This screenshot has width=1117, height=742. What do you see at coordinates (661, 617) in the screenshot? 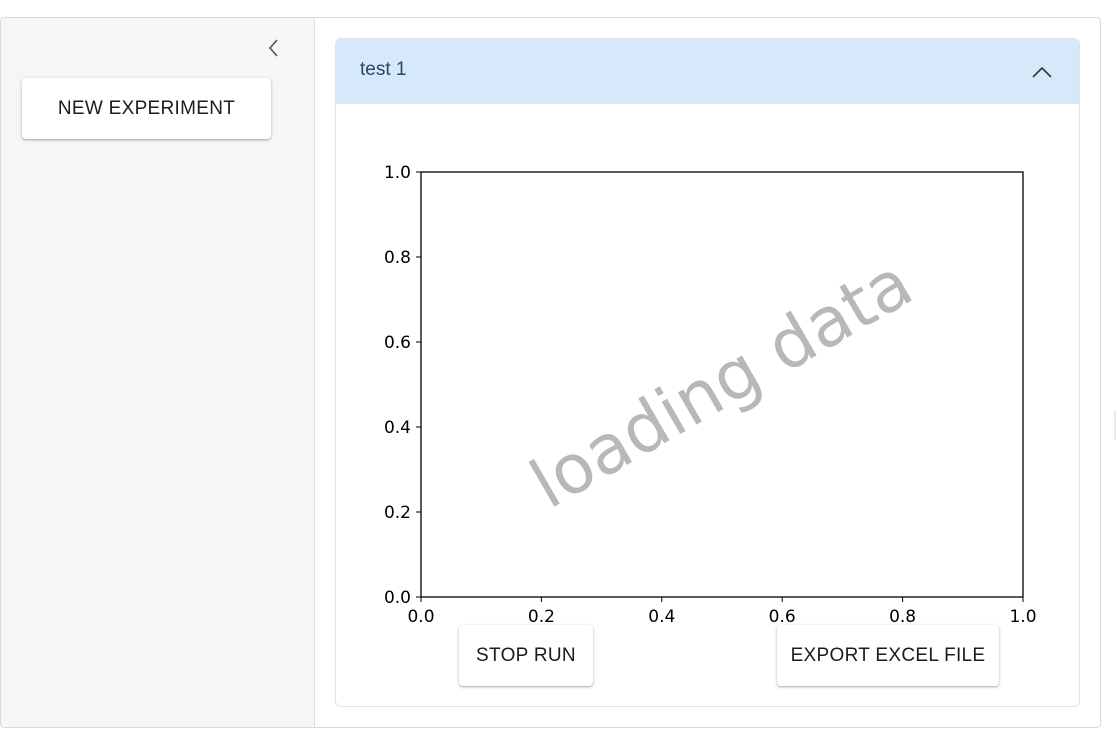
I see `x-tick-label: 0.4` at bounding box center [661, 617].